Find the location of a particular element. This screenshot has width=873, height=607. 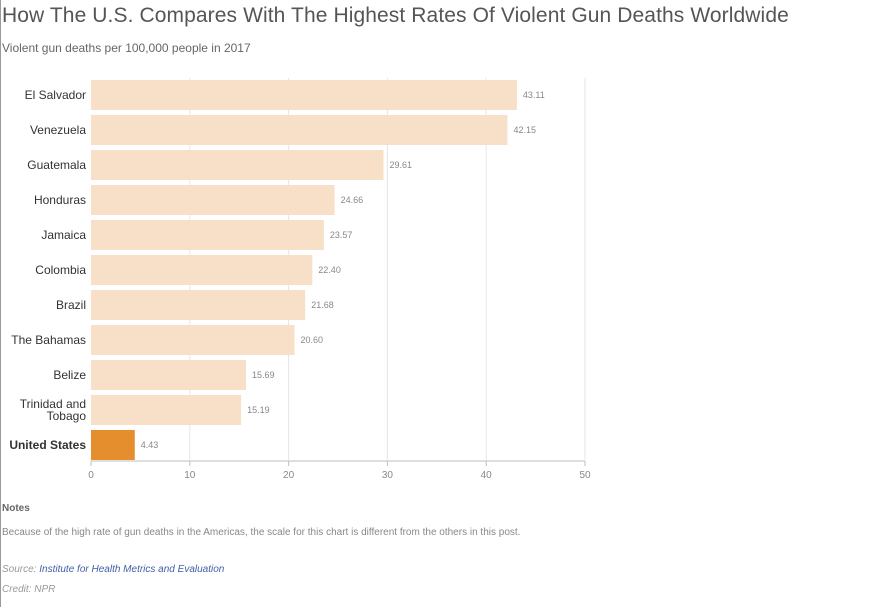

value-label: 21.68 is located at coordinates (322, 305).